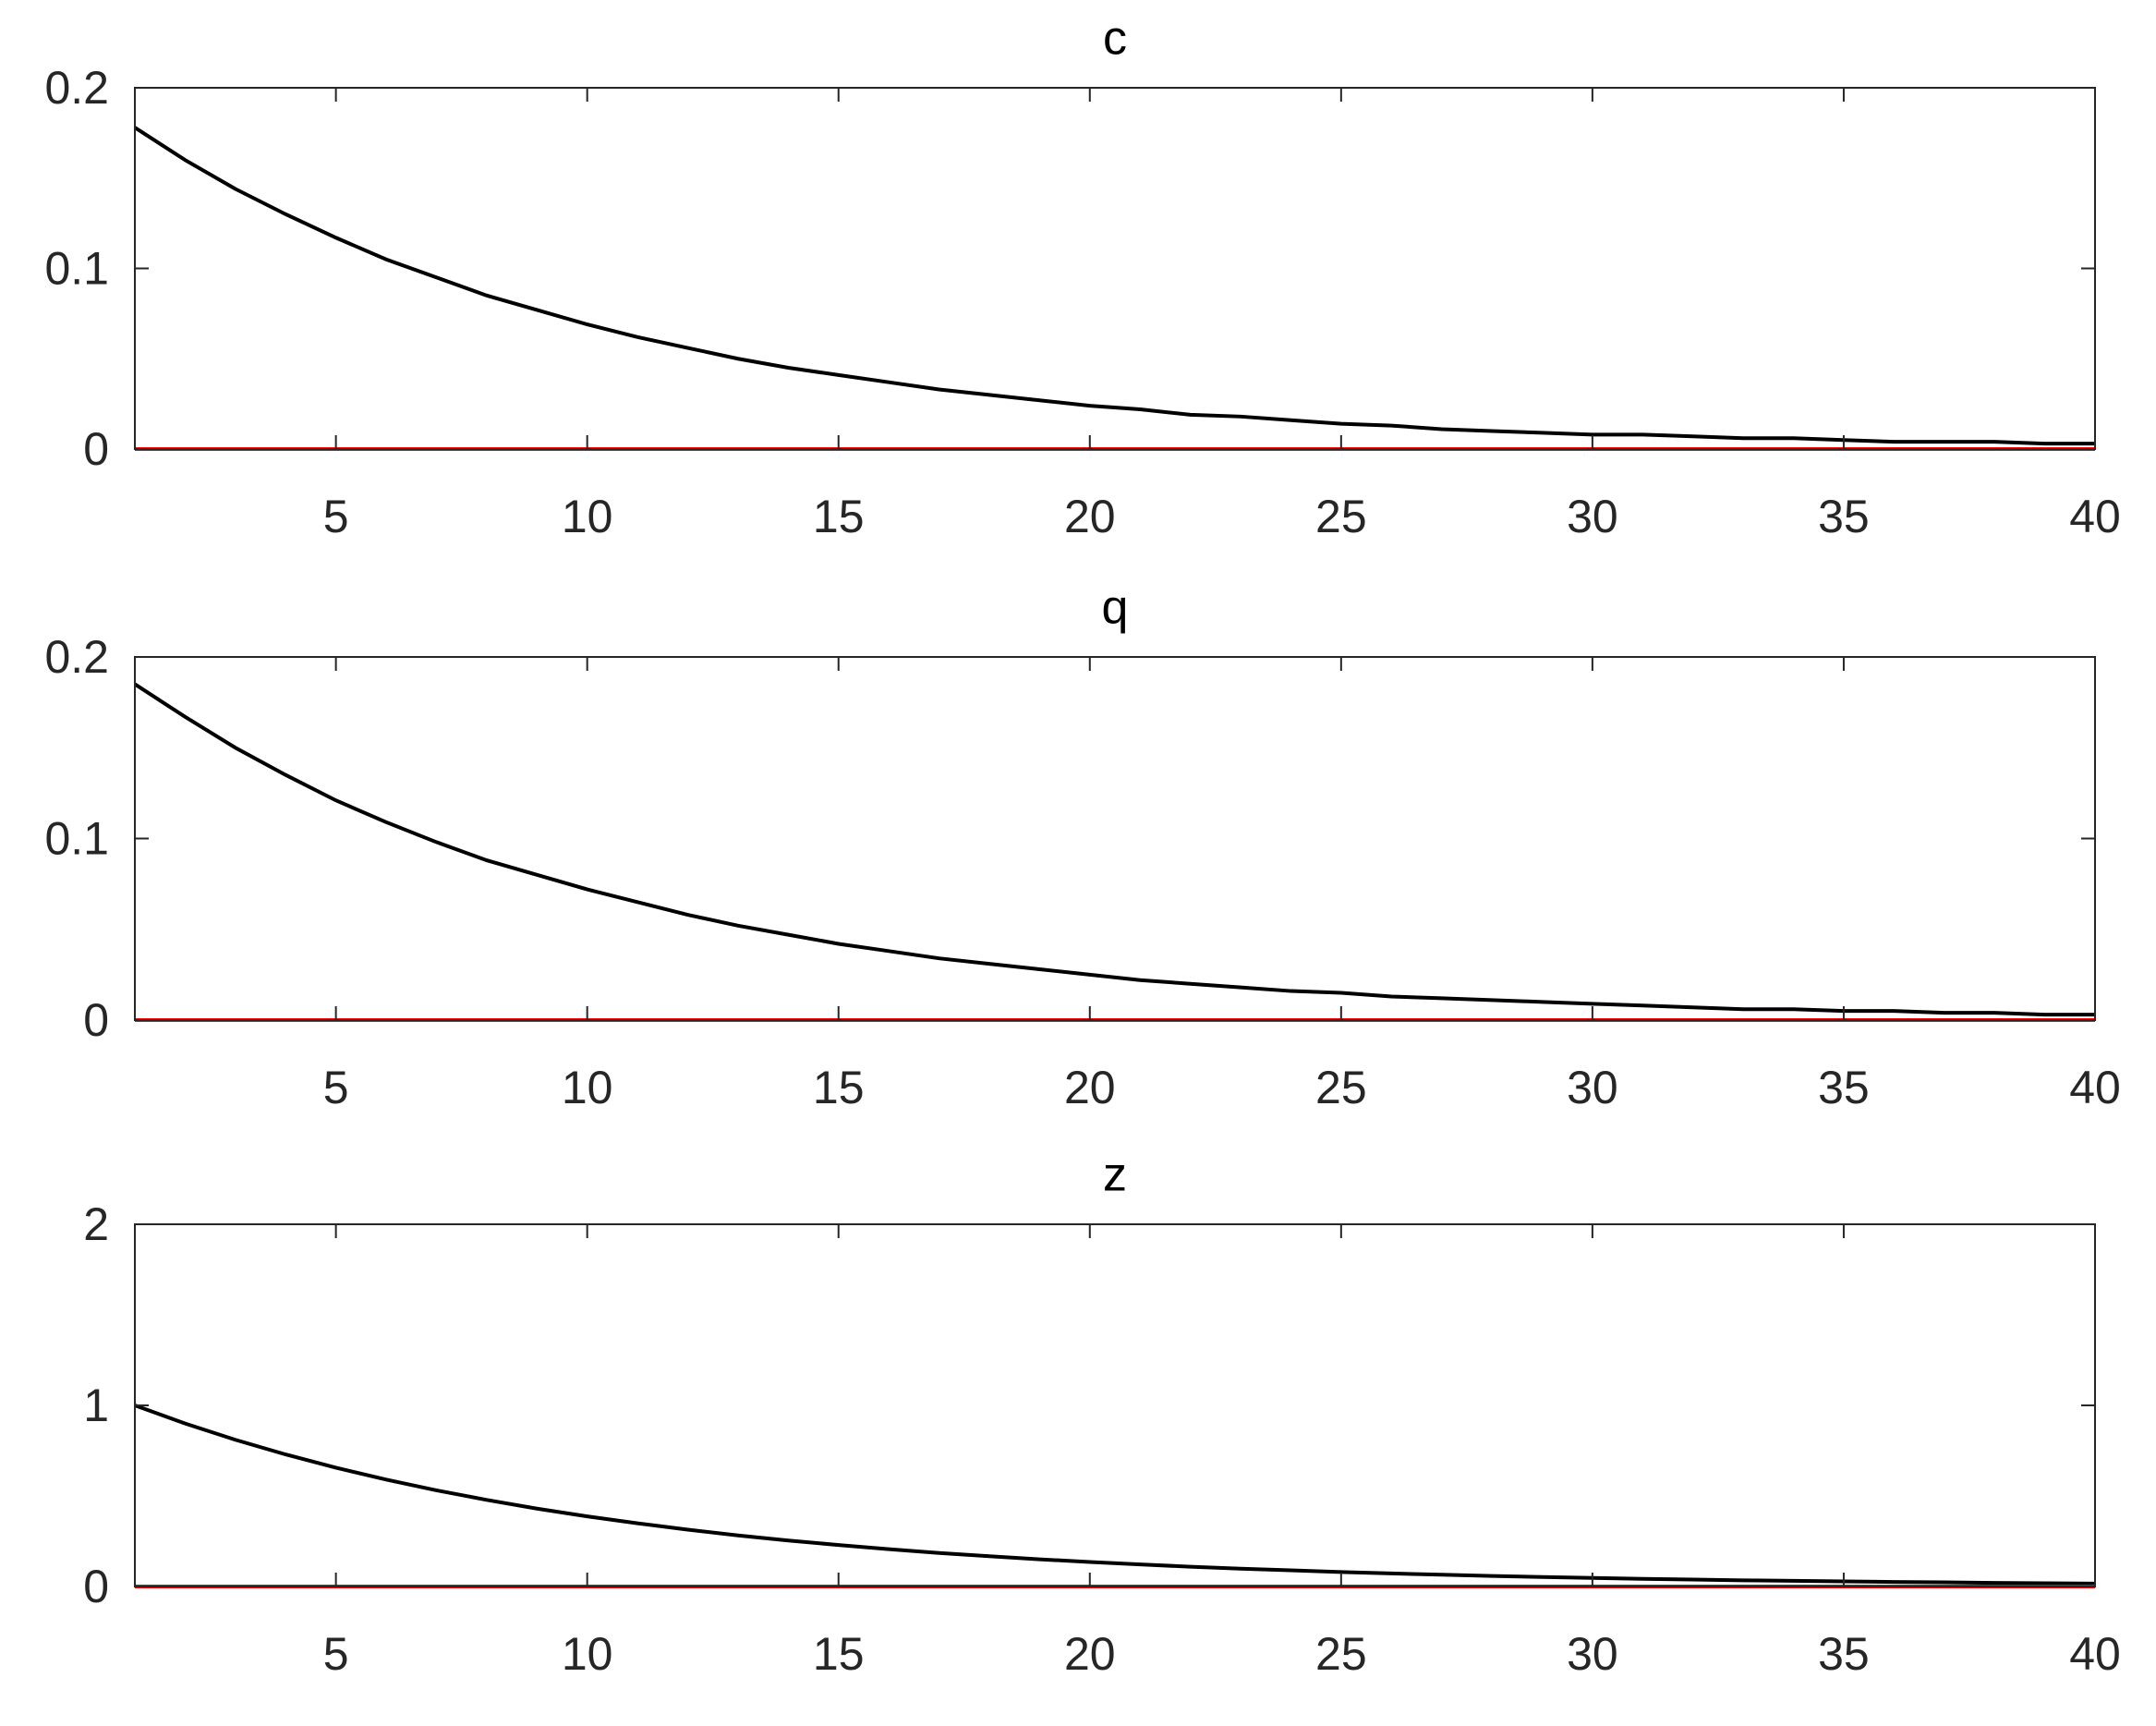 The image size is (2156, 1726). I want to click on line-series, so click(1115, 1495).